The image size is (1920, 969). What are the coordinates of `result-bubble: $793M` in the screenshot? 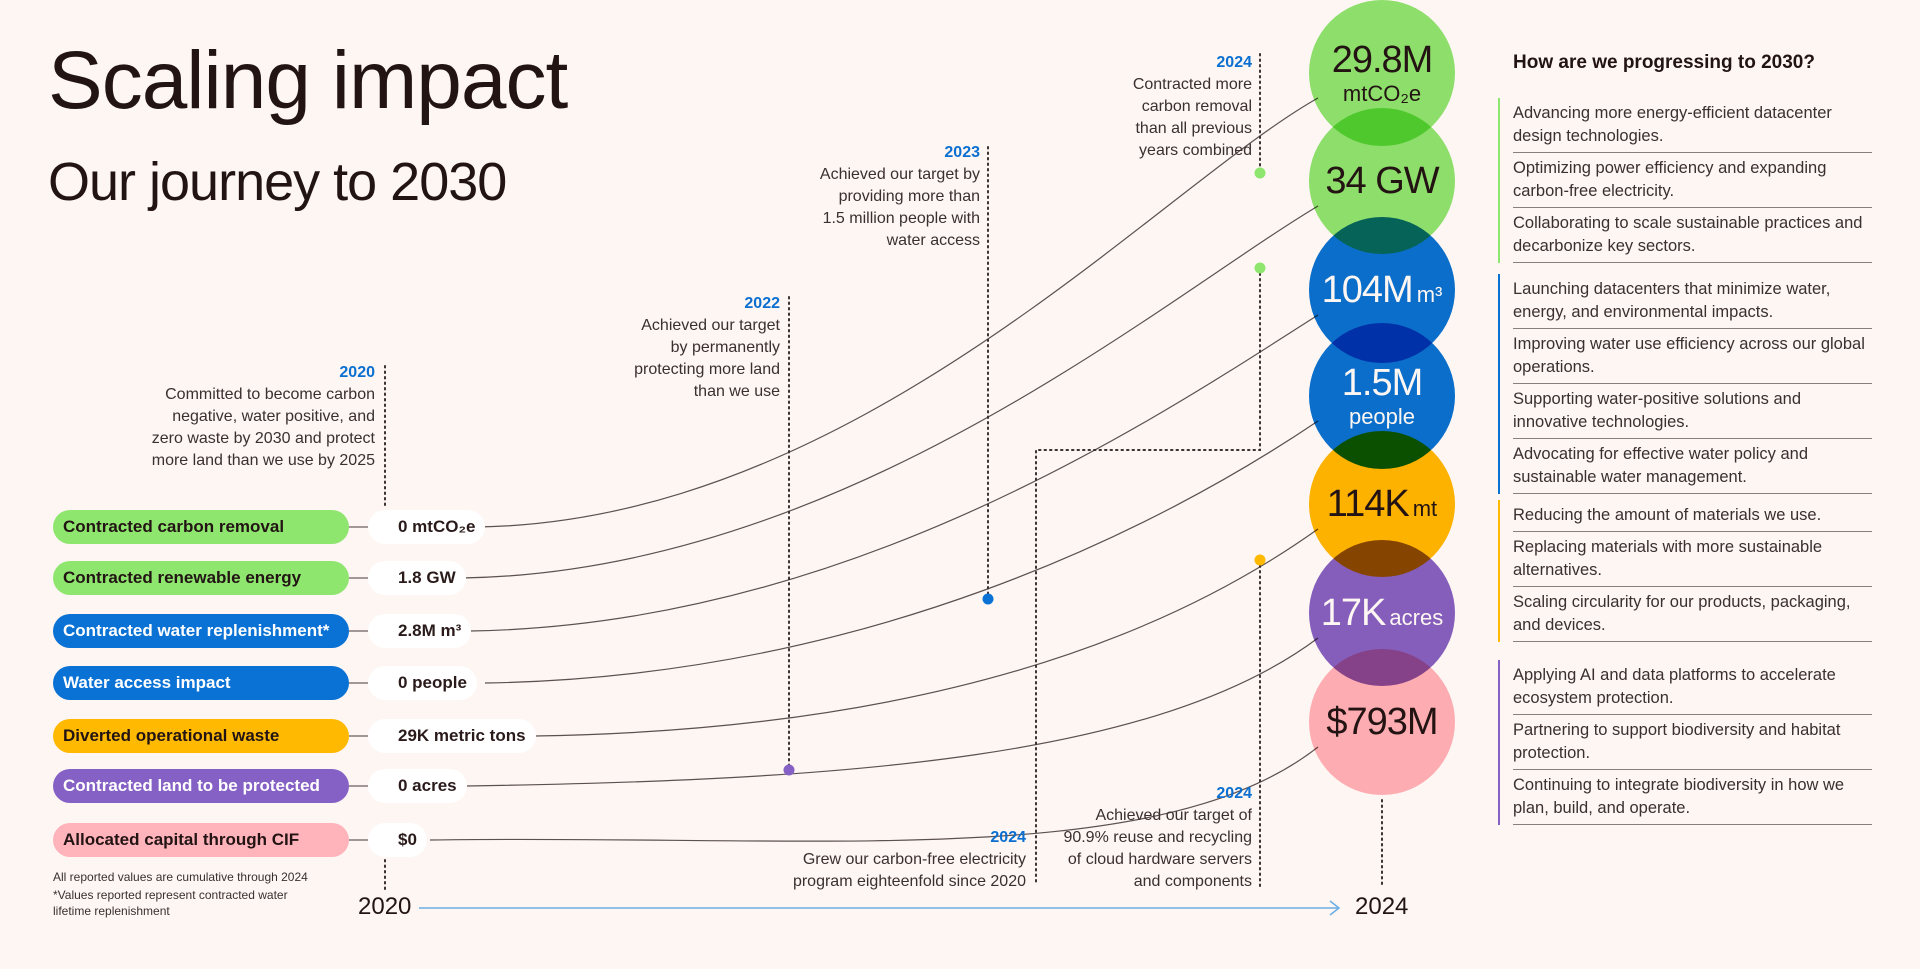 It's located at (1382, 722).